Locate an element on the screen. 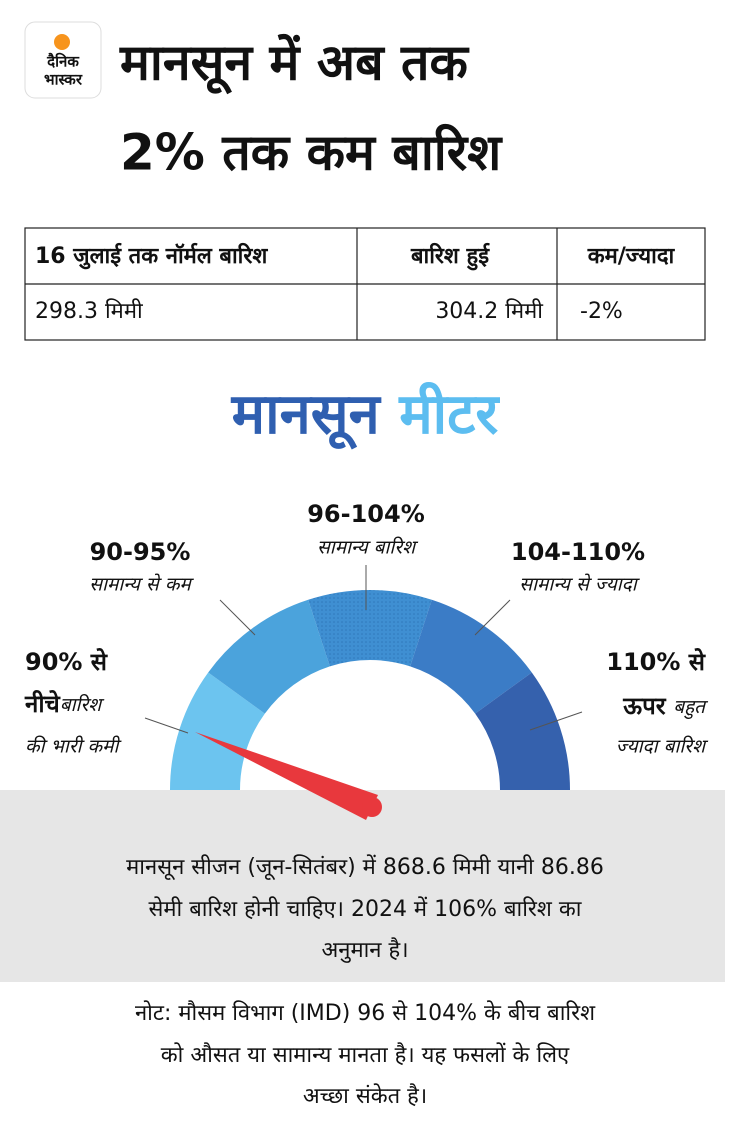 This screenshot has height=1130, width=730. table is located at coordinates (365, 284).